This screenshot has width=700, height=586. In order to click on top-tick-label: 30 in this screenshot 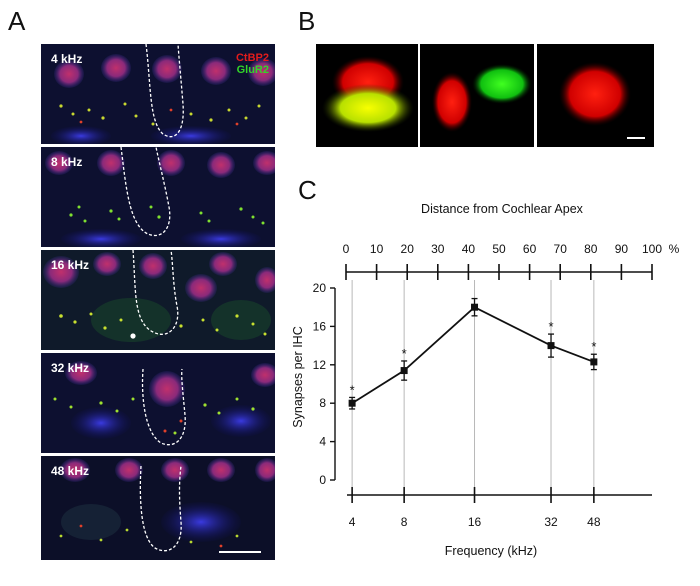, I will do `click(438, 249)`.